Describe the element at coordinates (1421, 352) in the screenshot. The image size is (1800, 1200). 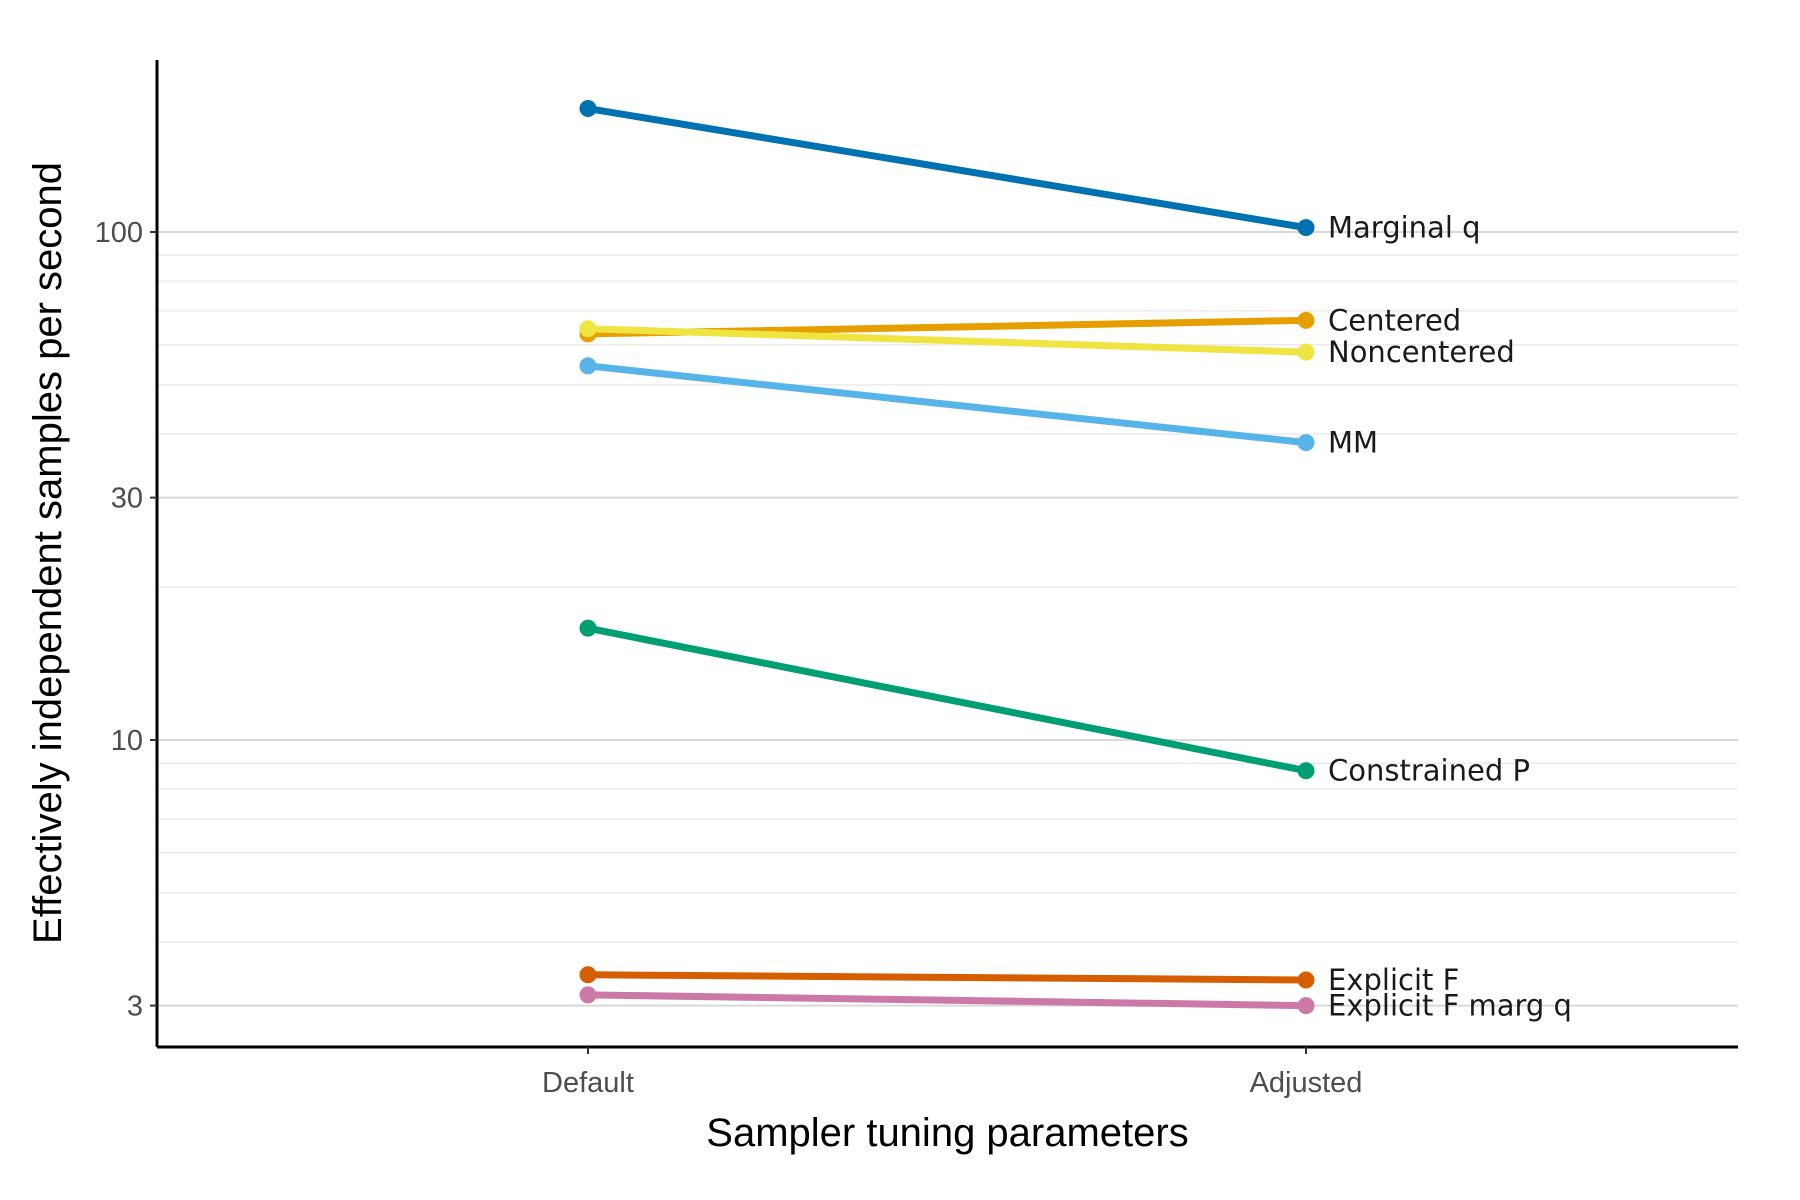
I see `series-label: Noncentered` at that location.